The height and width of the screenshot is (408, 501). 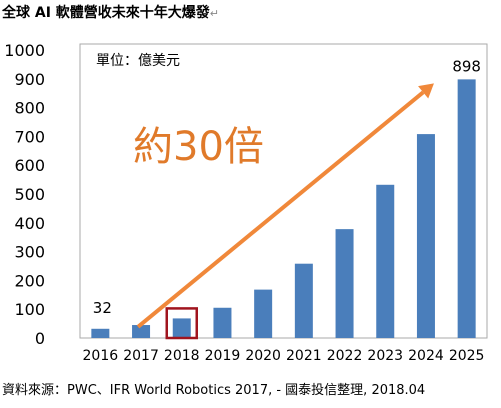 I want to click on bar-2016, so click(x=100, y=333).